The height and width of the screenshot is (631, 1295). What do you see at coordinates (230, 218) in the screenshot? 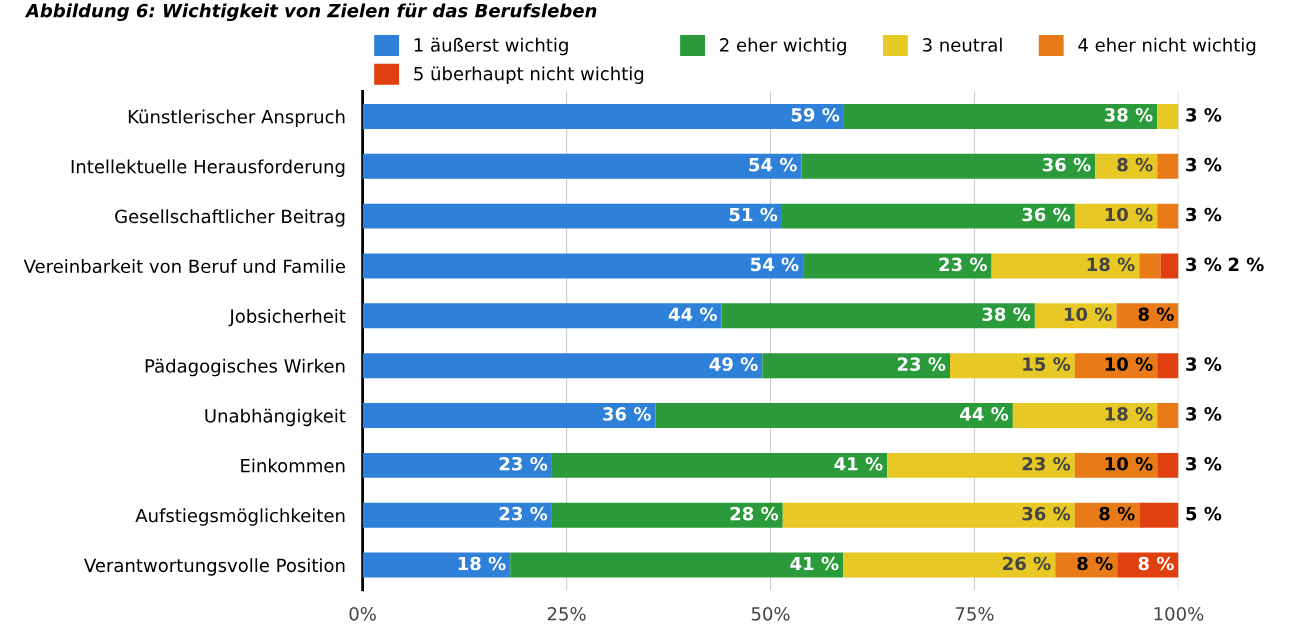
I see `y-tick-label: Gesellschaftlicher Beitrag` at bounding box center [230, 218].